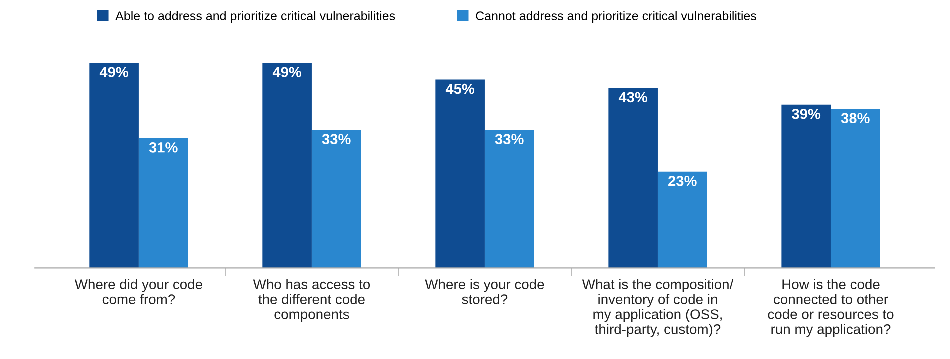 The width and height of the screenshot is (950, 359). I want to click on x-tick-label: How is the code connected to other code or resources to run my application?, so click(831, 308).